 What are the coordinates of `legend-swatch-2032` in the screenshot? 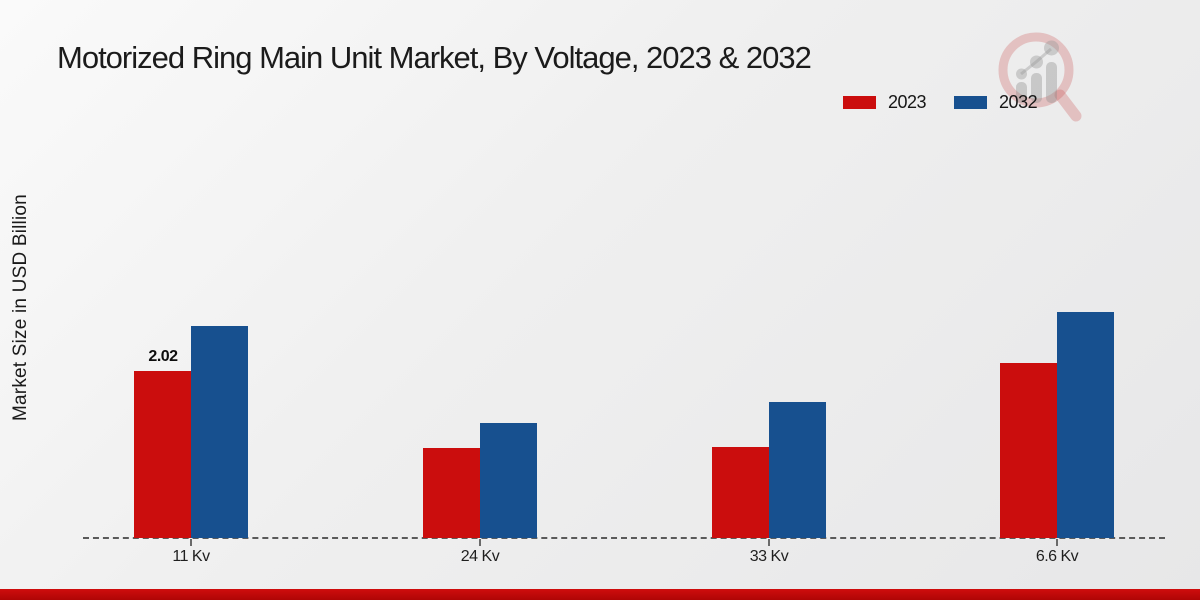 It's located at (971, 102).